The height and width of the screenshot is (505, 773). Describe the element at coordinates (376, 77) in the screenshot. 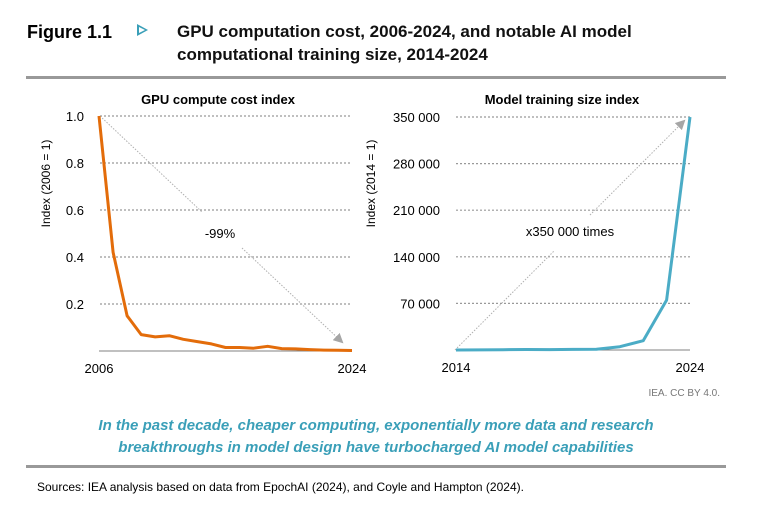

I see `top-rule` at that location.